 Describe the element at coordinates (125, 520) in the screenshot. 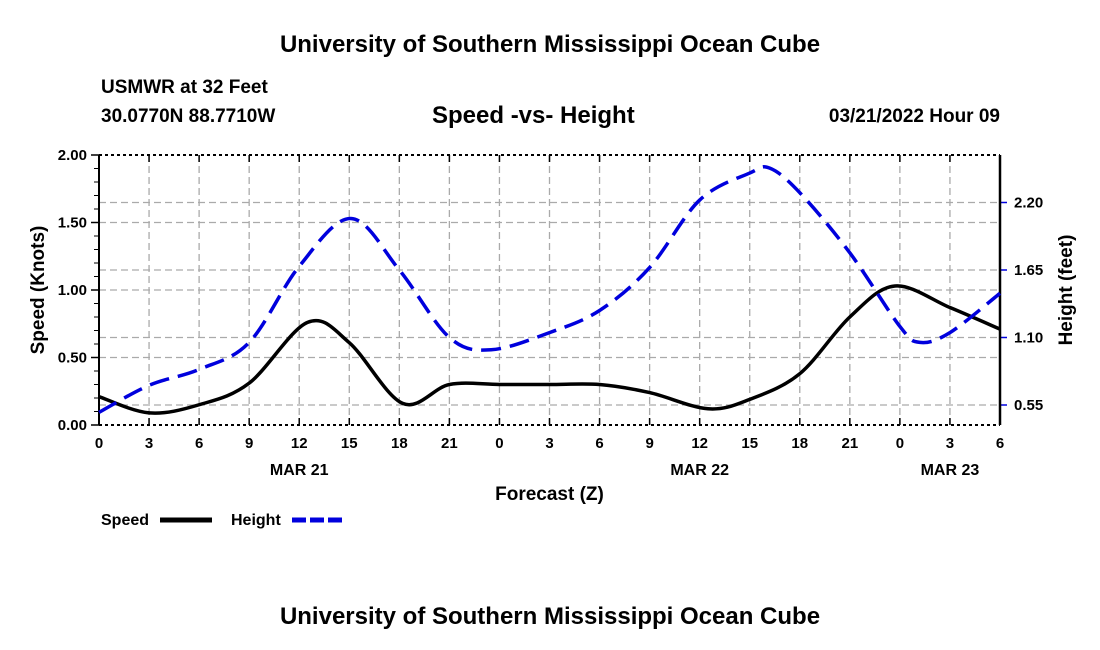

I see `legend-label: Speed` at that location.